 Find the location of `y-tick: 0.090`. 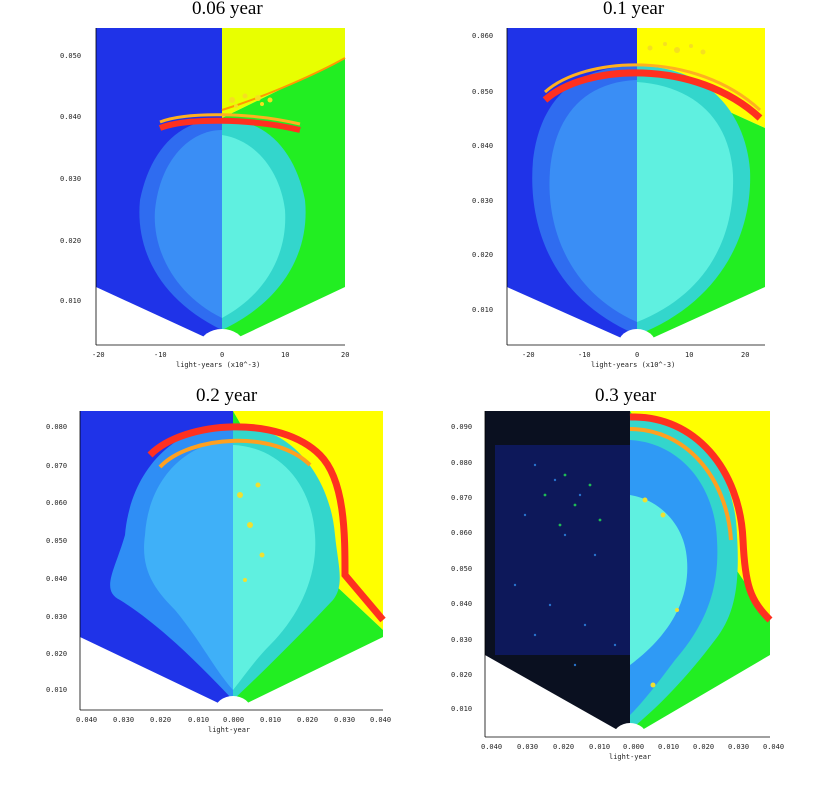

y-tick: 0.090 is located at coordinates (462, 427).